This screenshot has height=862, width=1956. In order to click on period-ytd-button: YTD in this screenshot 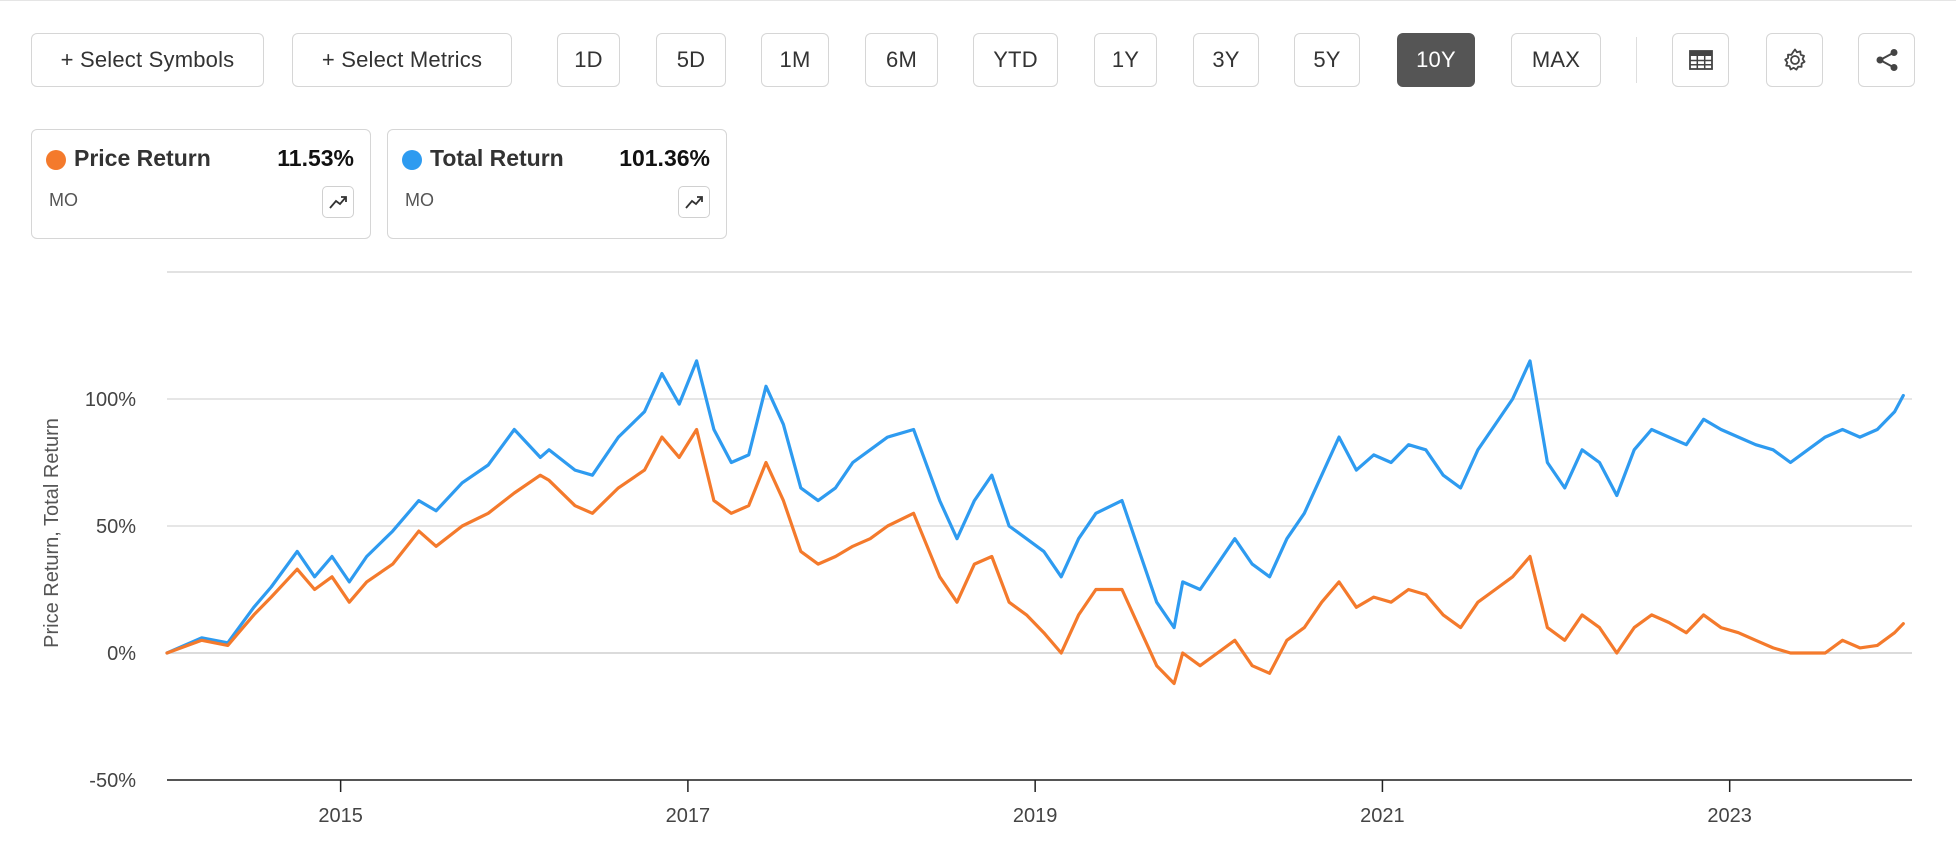, I will do `click(1015, 60)`.